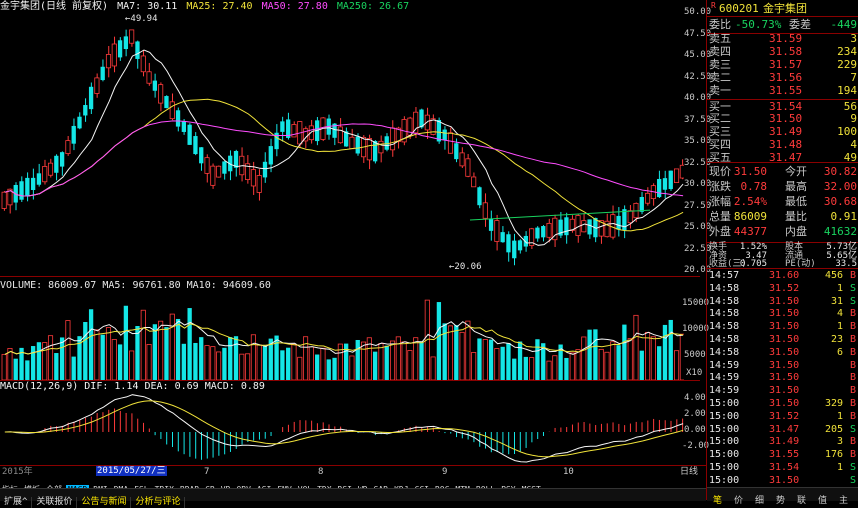 The height and width of the screenshot is (508, 858). Describe the element at coordinates (782, 232) in the screenshot. I see `quote-stat-row: 外盘 44377 内盘 41632` at that location.